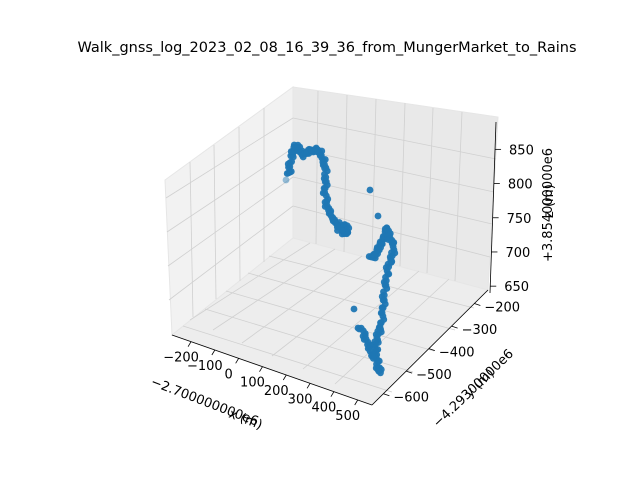 The width and height of the screenshot is (640, 480). Describe the element at coordinates (516, 287) in the screenshot. I see `z-tick-label: 650` at that location.